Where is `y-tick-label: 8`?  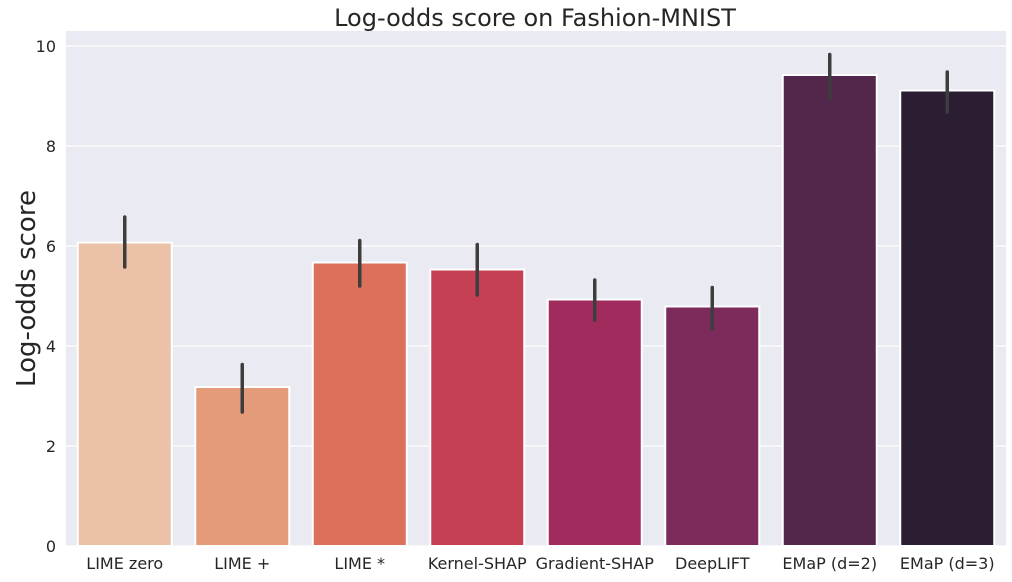
y-tick-label: 8 is located at coordinates (51, 146).